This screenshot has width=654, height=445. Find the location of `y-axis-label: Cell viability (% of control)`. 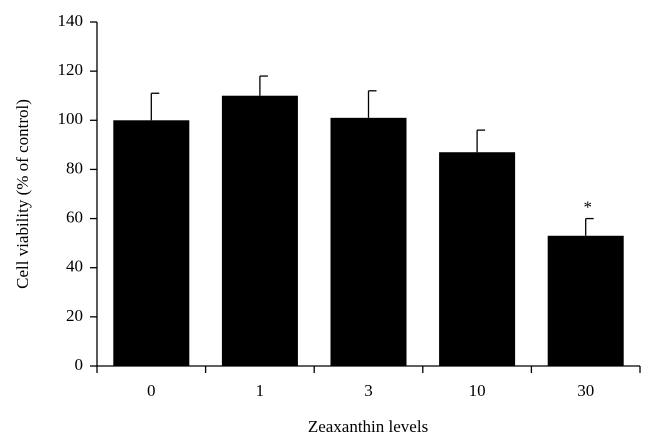

y-axis-label: Cell viability (% of control) is located at coordinates (22, 194).